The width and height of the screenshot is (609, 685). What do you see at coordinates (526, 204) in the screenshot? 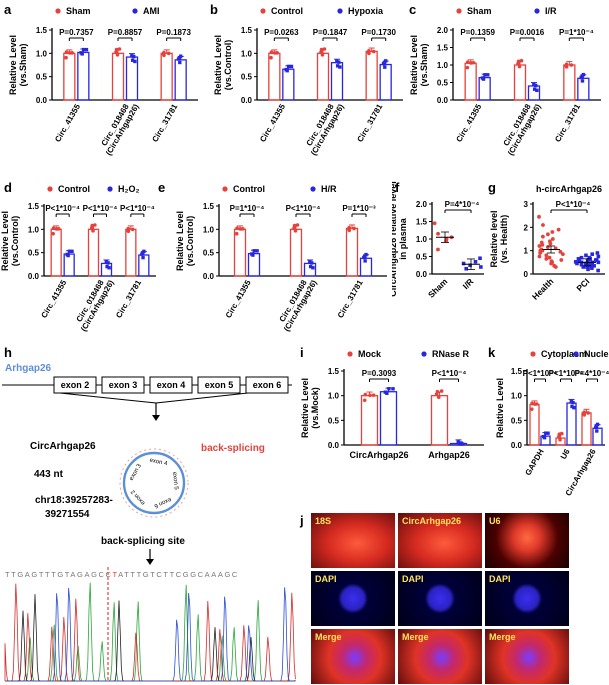
I see `y-tick-label: 3` at bounding box center [526, 204].